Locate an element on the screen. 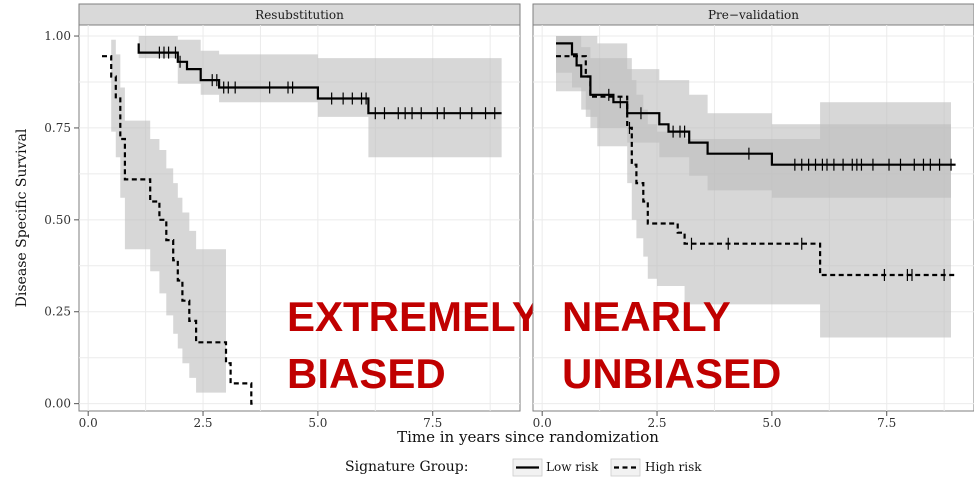 This screenshot has width=974, height=479. y-tick-label: 0.25 is located at coordinates (57, 312).